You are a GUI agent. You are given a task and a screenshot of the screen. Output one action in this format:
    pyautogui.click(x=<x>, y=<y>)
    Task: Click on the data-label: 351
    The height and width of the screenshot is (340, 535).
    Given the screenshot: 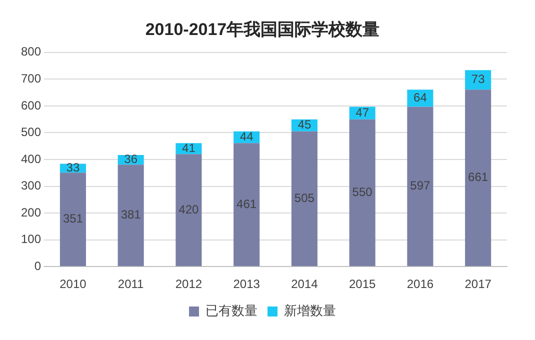 What is the action you would take?
    pyautogui.click(x=73, y=219)
    